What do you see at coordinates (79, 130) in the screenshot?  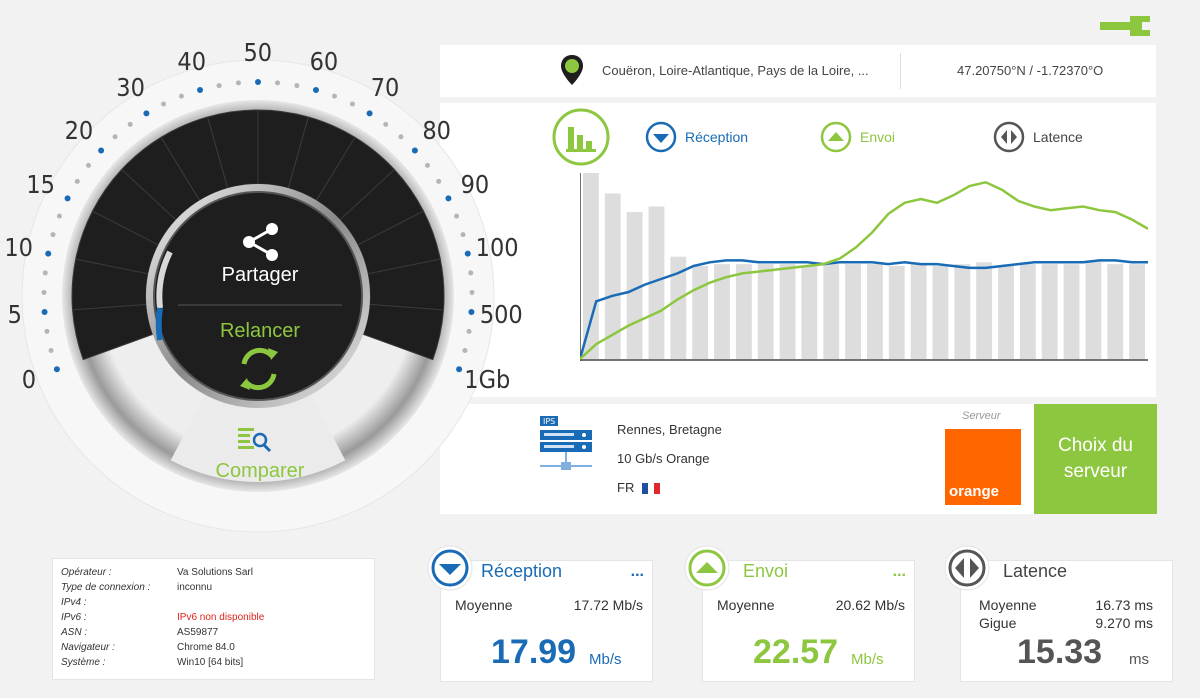 I see `gauge-scale-label: 20` at bounding box center [79, 130].